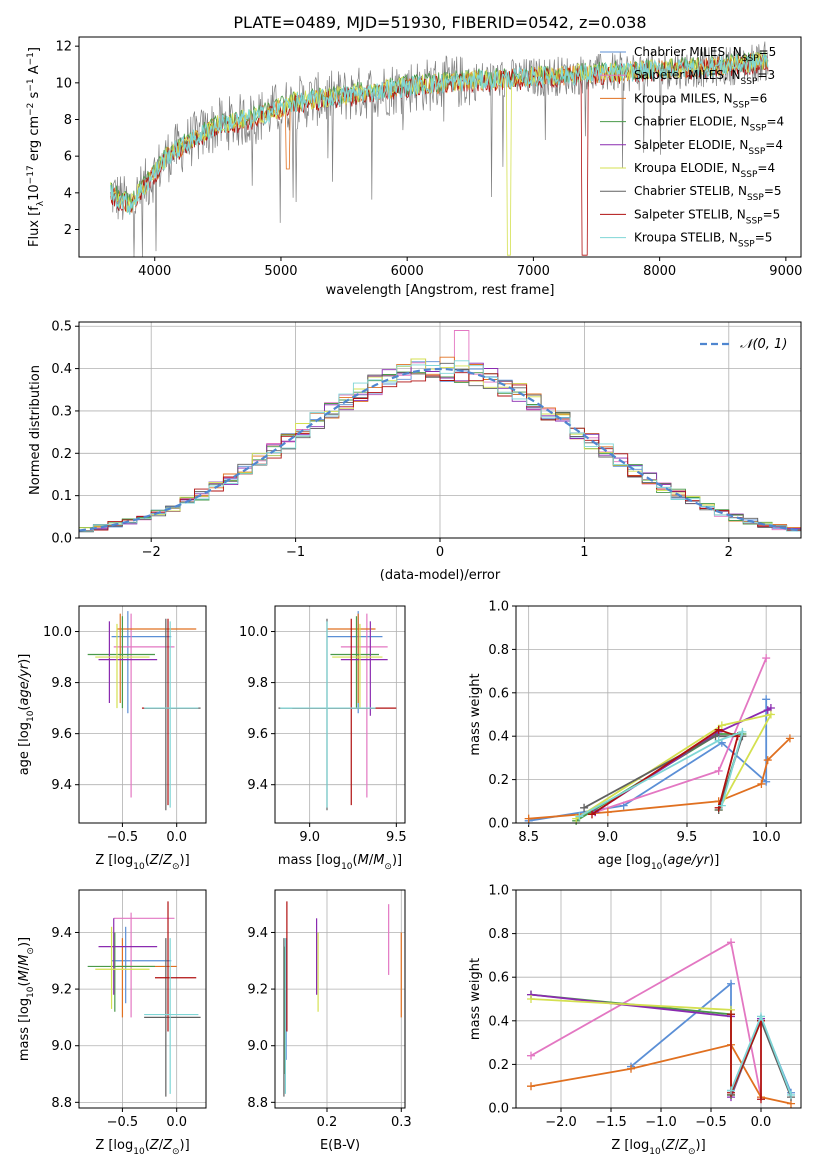 The image size is (819, 1170). What do you see at coordinates (61, 734) in the screenshot?
I see `y-tick-label: 9.6` at bounding box center [61, 734].